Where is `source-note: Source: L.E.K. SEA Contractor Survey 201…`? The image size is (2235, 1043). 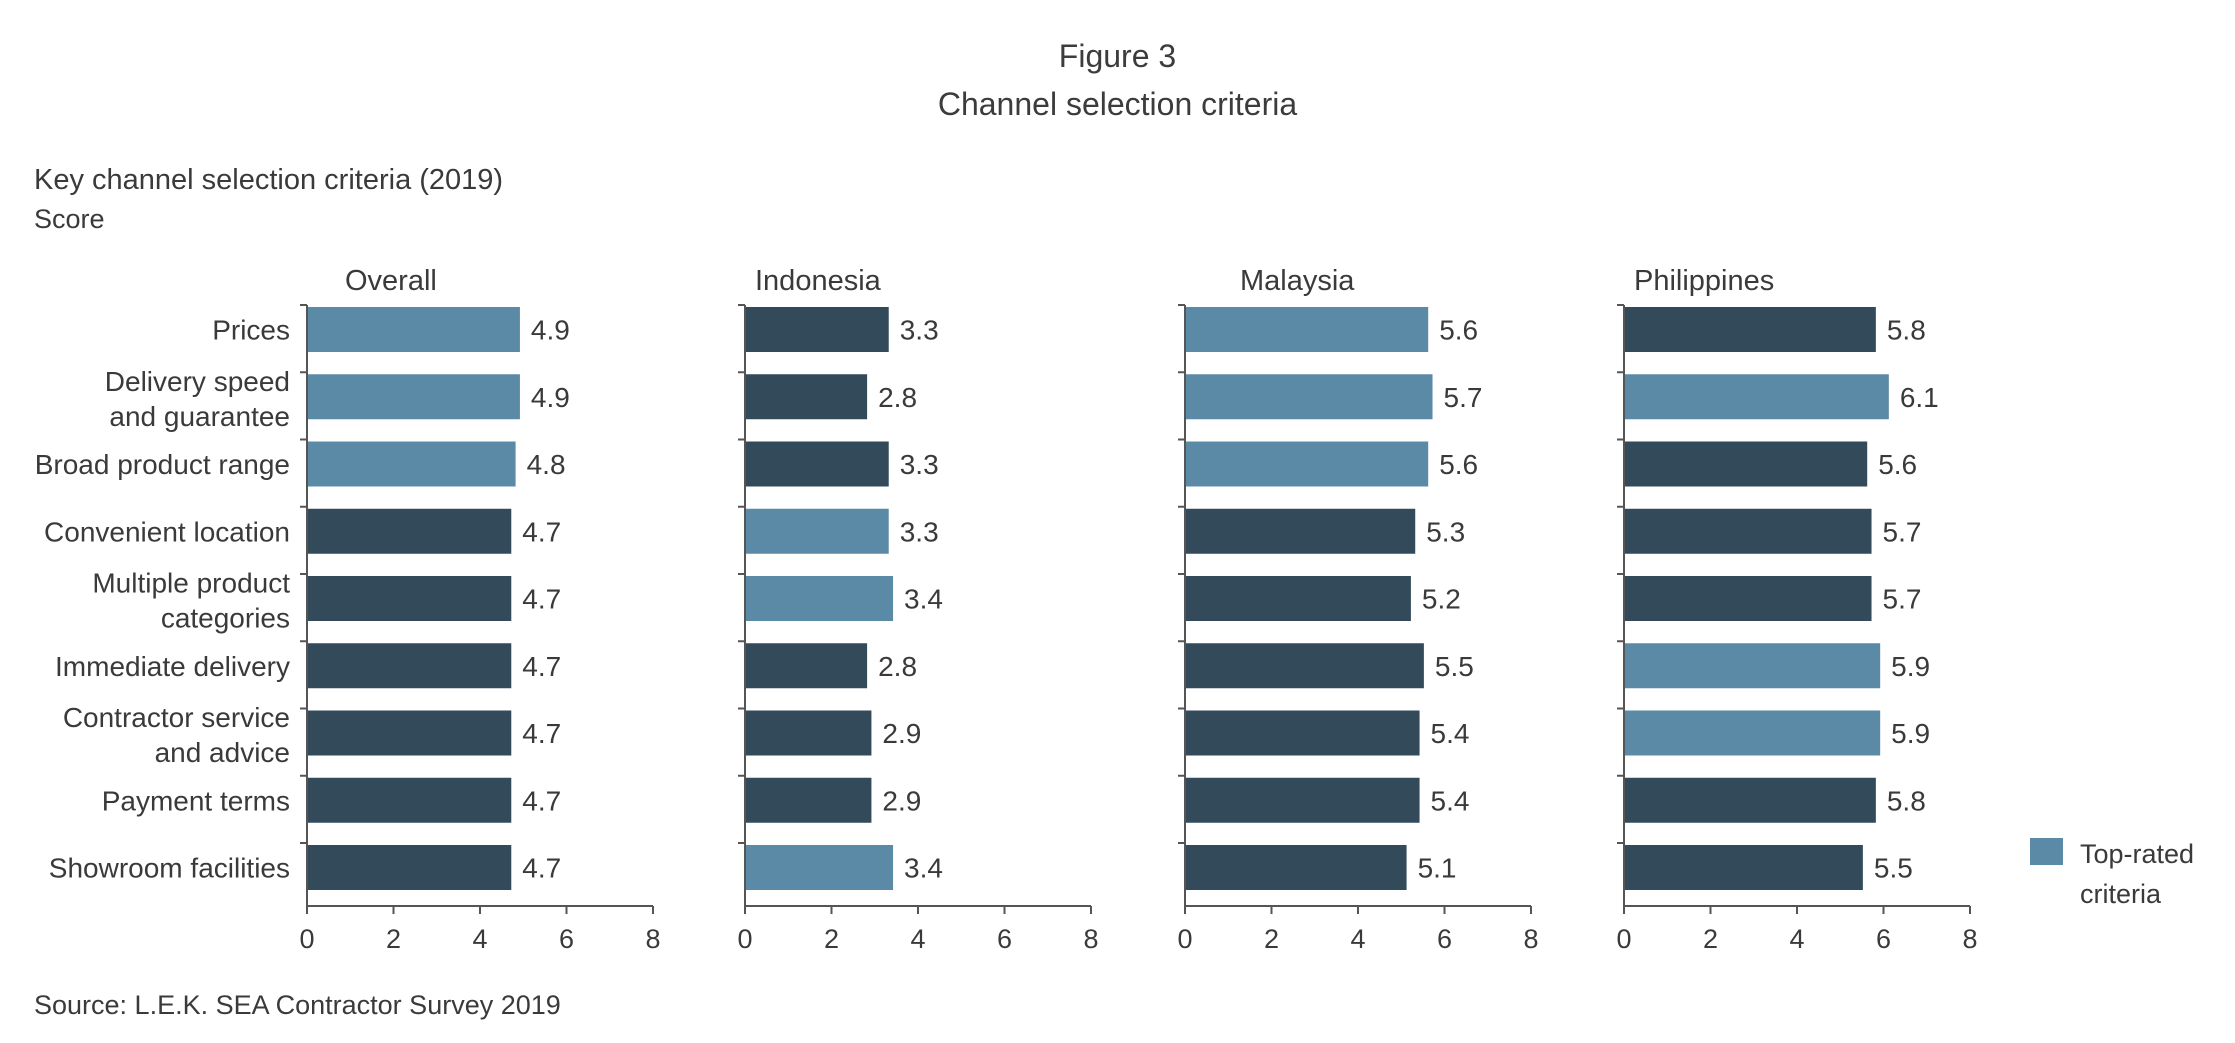
source-note: Source: L.E.K. SEA Contractor Survey 201… is located at coordinates (297, 1005).